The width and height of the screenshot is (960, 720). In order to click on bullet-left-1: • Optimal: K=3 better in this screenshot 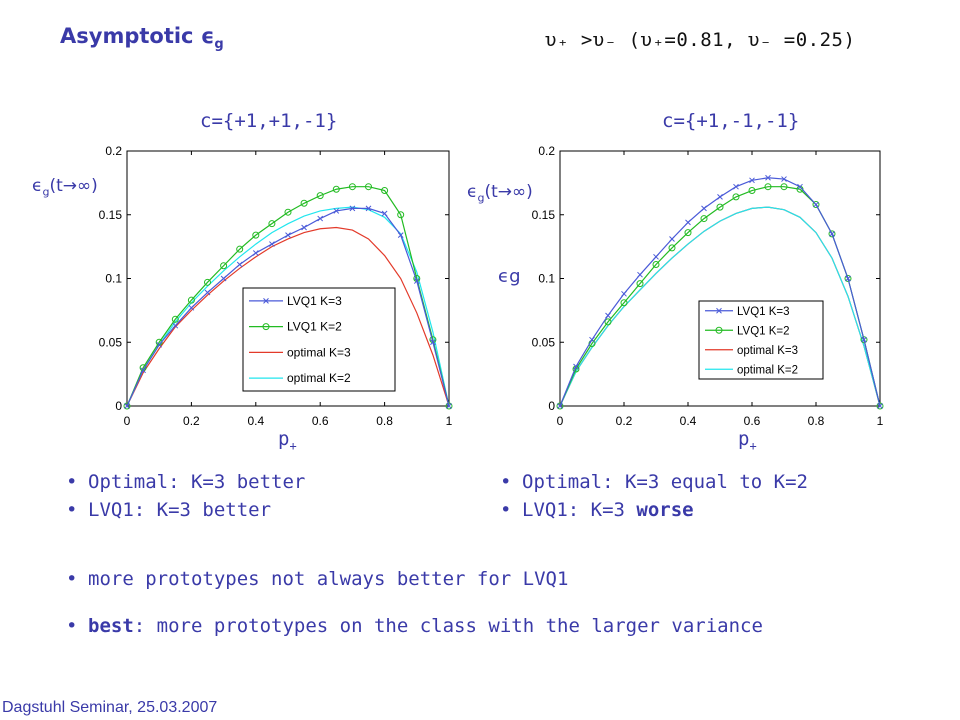, I will do `click(185, 482)`.